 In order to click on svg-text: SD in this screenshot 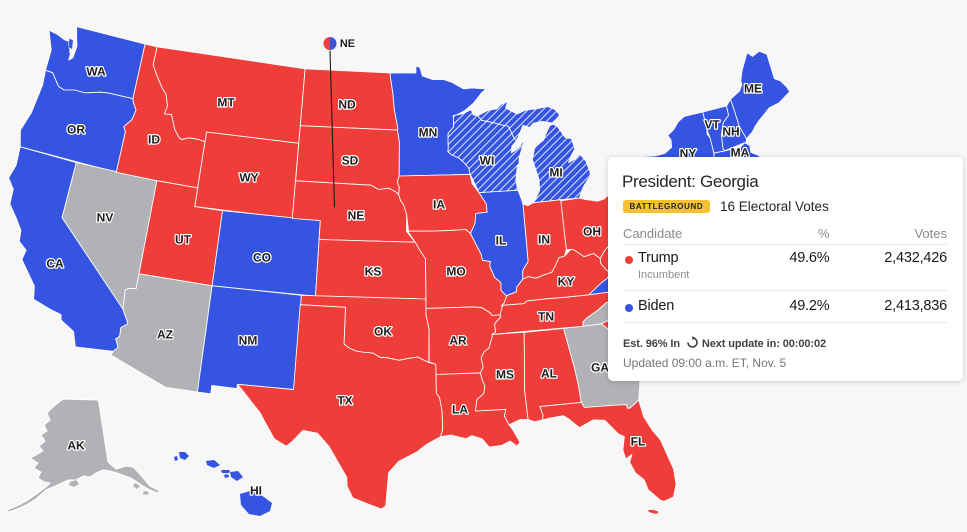, I will do `click(350, 161)`.